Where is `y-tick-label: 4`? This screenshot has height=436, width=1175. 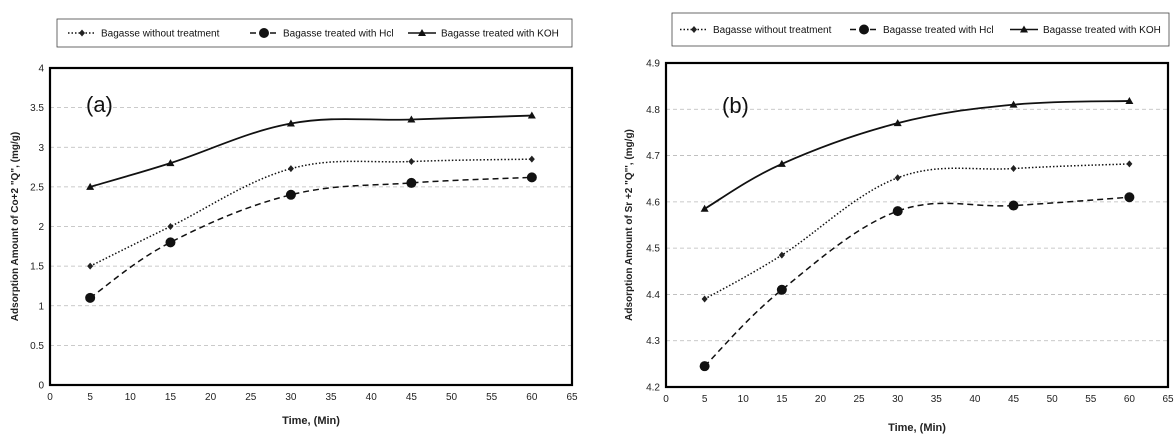 y-tick-label: 4 is located at coordinates (41, 69).